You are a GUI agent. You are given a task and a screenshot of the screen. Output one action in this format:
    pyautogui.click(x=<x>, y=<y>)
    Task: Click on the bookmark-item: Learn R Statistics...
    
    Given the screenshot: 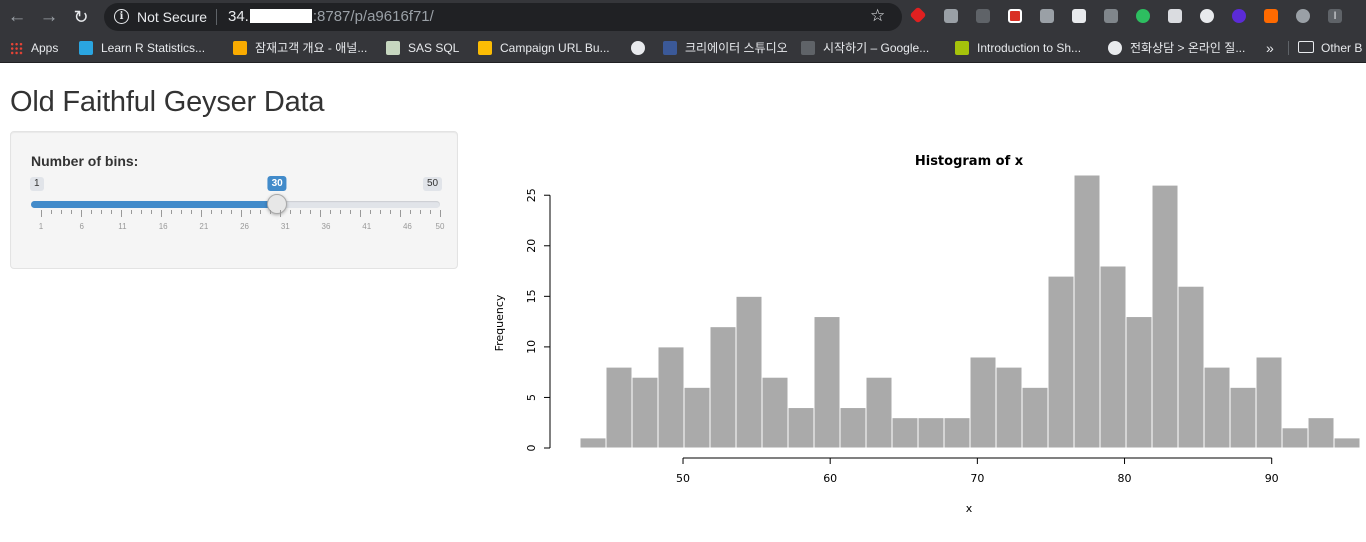 What is the action you would take?
    pyautogui.click(x=142, y=48)
    